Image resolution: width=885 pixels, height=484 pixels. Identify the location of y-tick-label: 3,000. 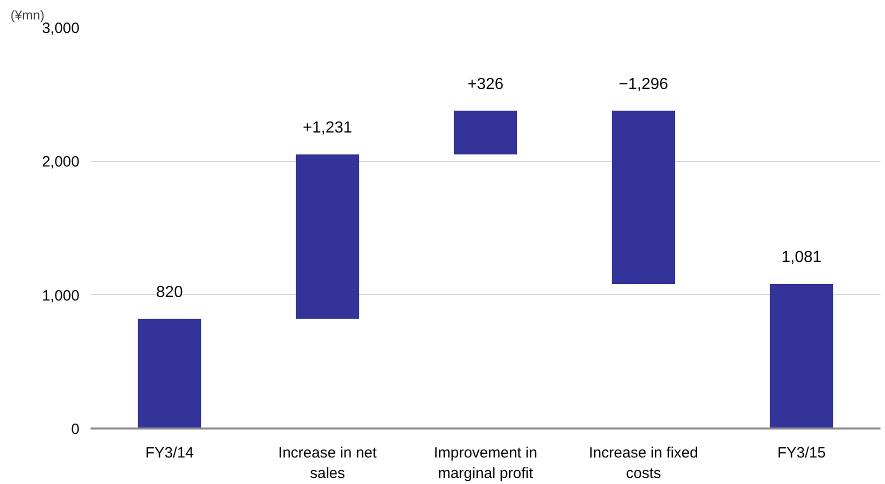
(61, 28).